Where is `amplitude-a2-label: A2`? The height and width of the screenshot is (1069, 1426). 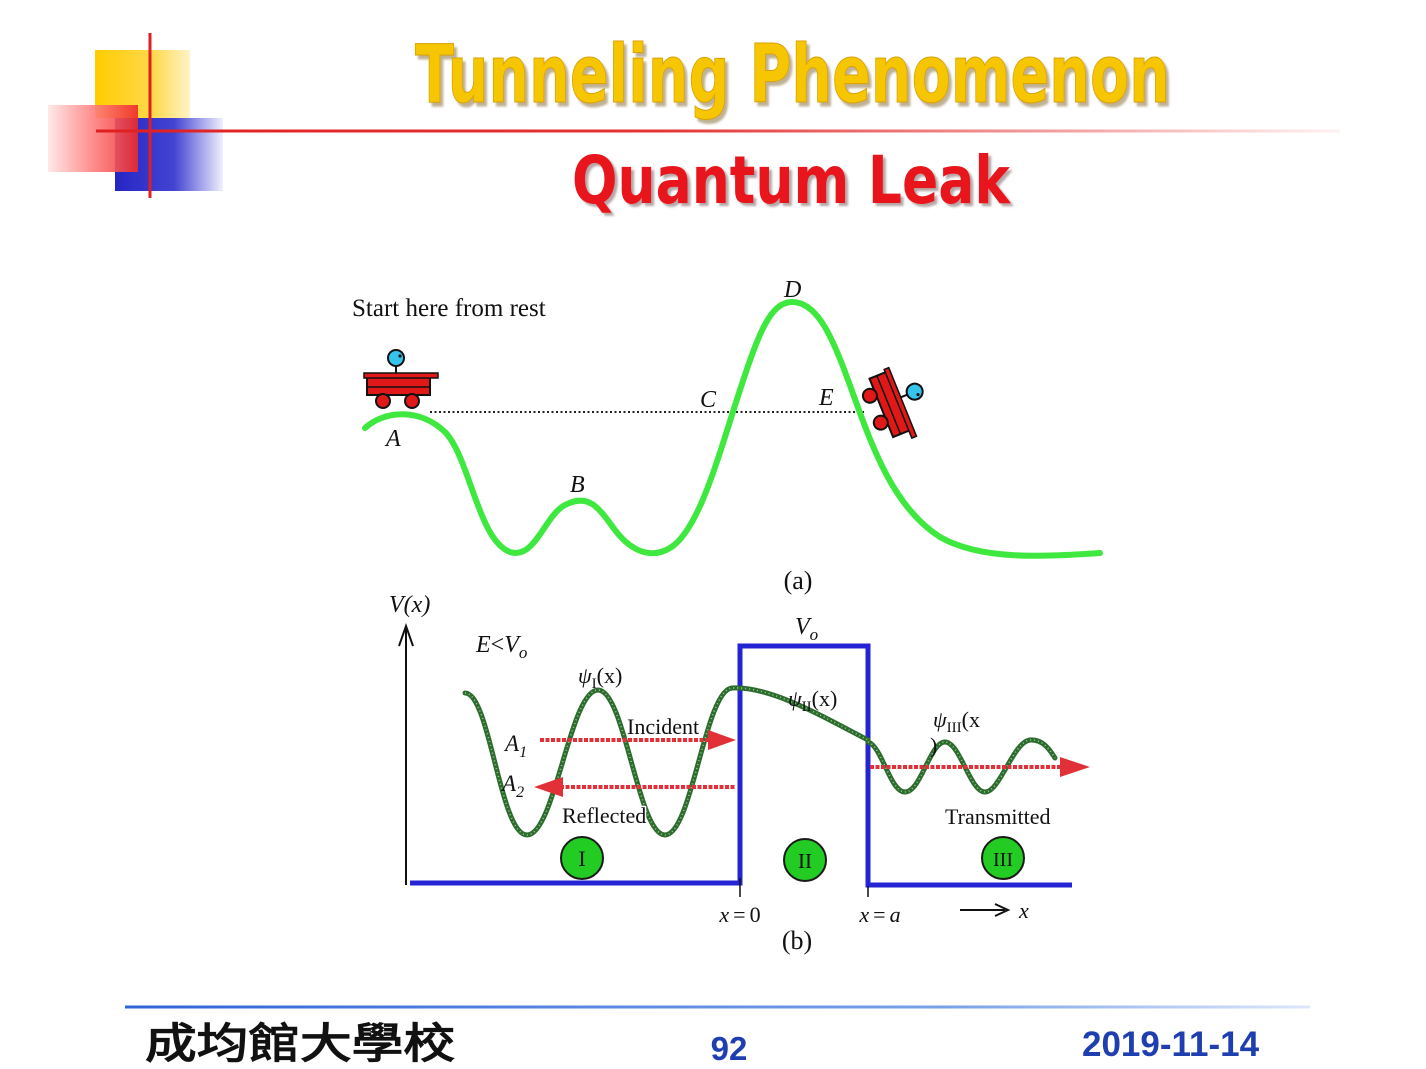
amplitude-a2-label: A2 is located at coordinates (512, 786).